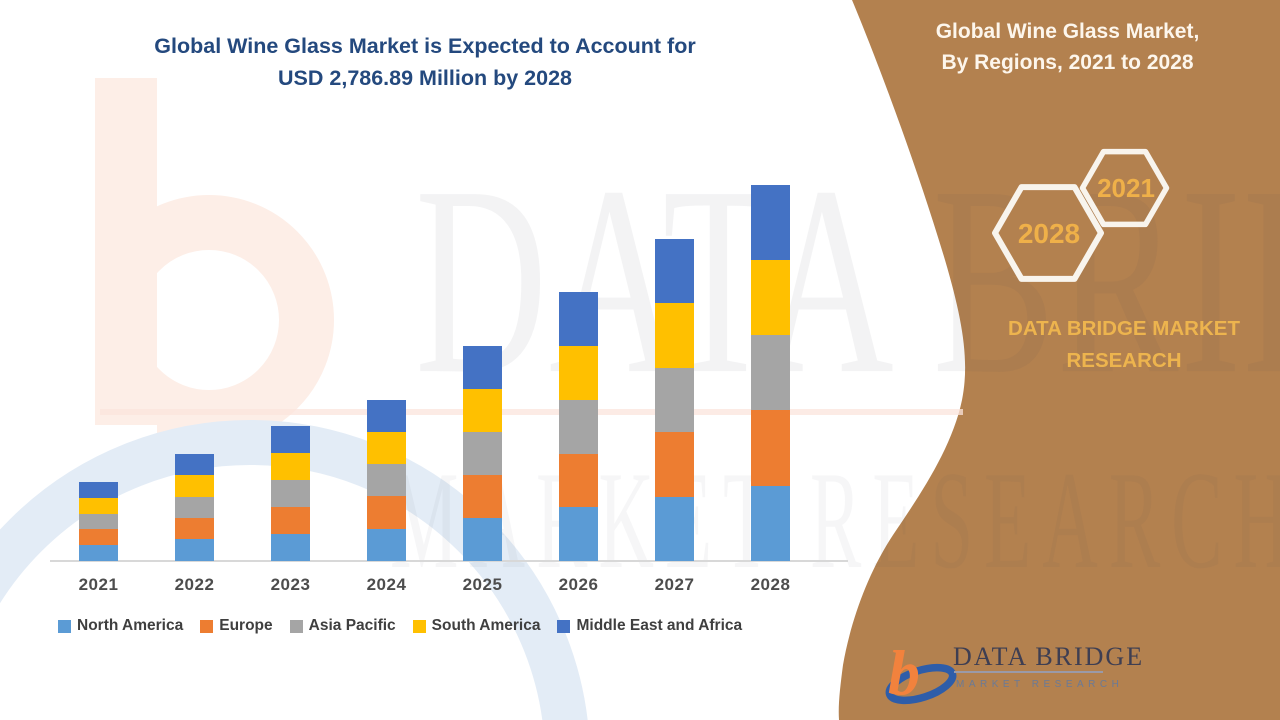  Describe the element at coordinates (419, 626) in the screenshot. I see `legend-swatch-south-america` at that location.